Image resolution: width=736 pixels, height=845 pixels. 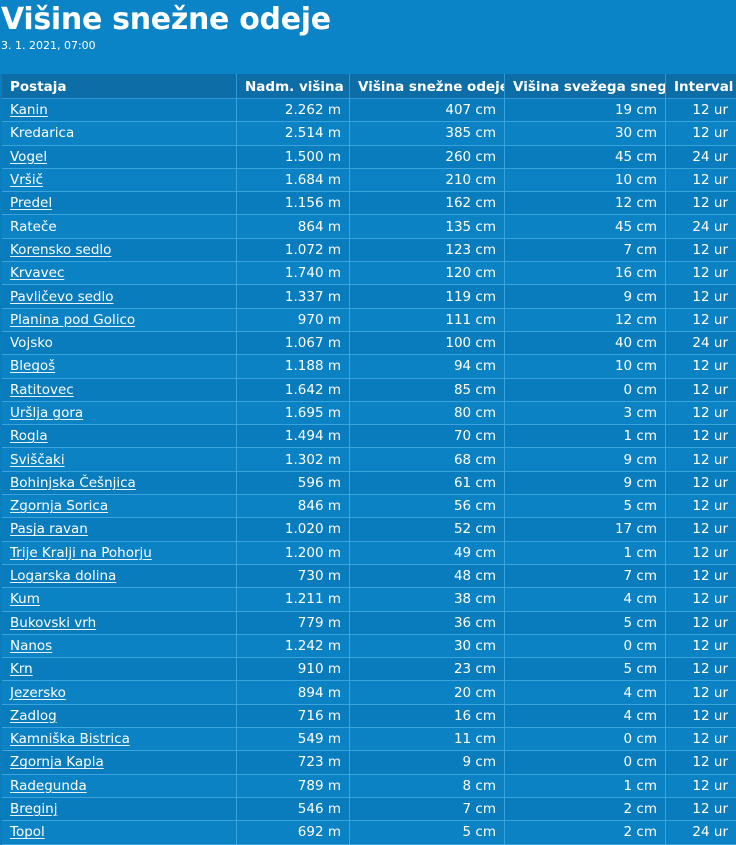 What do you see at coordinates (585, 297) in the screenshot?
I see `fresh-snow-cell: 9 cm` at bounding box center [585, 297].